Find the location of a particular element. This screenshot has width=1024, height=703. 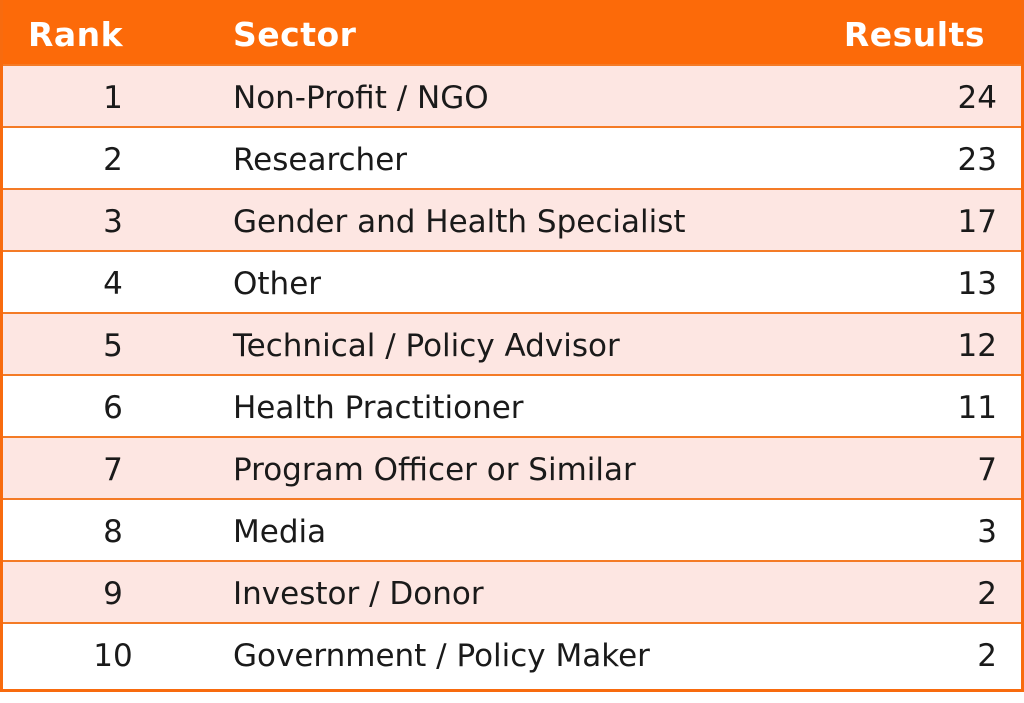

cell-rank: 1 is located at coordinates (113, 98).